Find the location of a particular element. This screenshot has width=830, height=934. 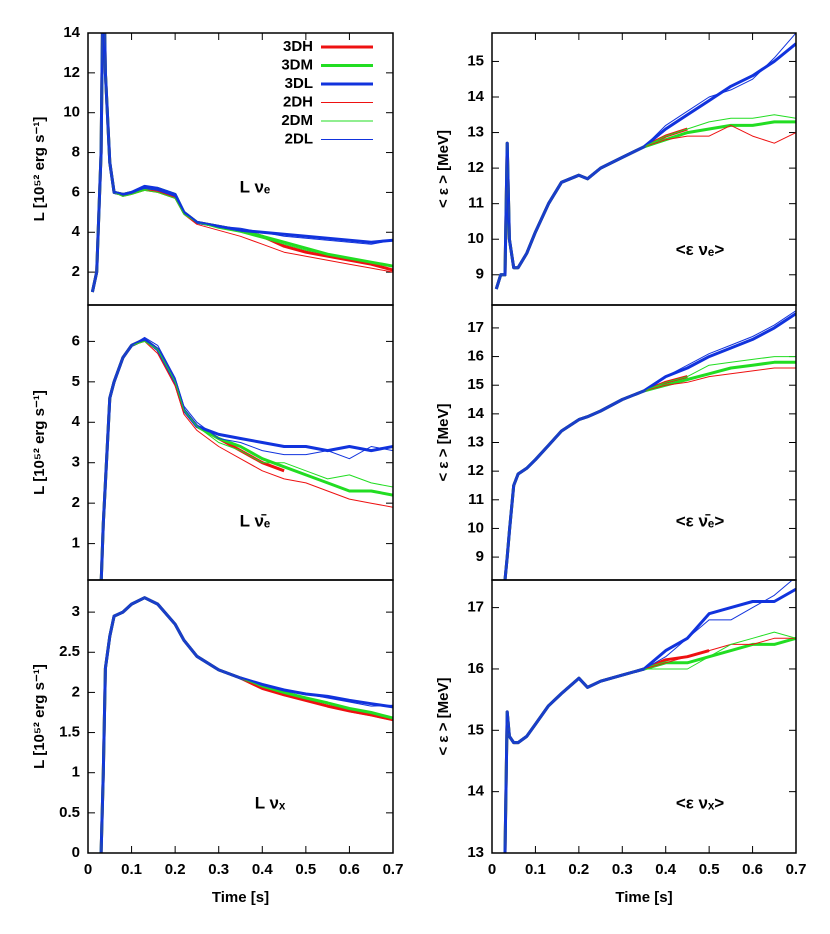

y-tick-label: 0 is located at coordinates (76, 852).